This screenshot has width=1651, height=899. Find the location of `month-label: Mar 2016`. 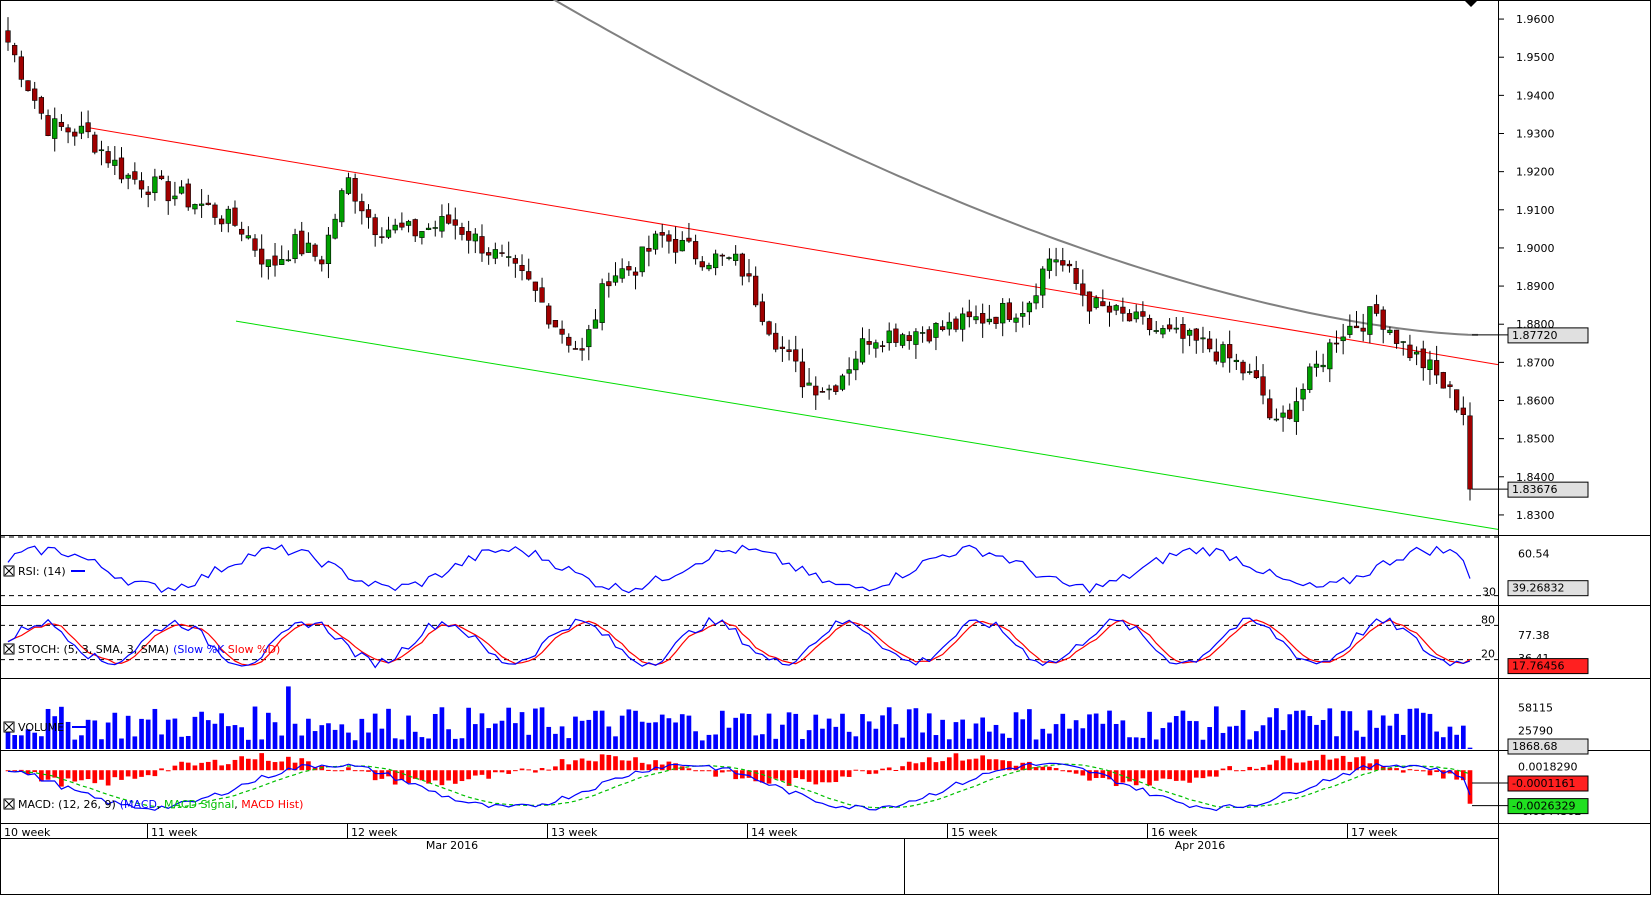

month-label: Mar 2016 is located at coordinates (452, 845).